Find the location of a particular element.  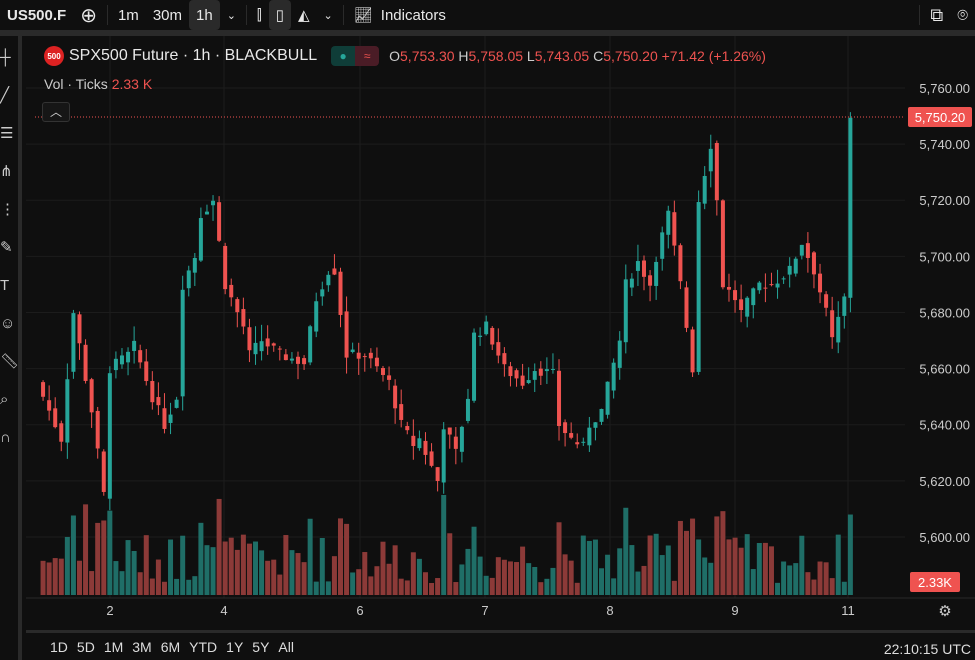

indicators-button: 📈︎ Indicators is located at coordinates (400, 15).